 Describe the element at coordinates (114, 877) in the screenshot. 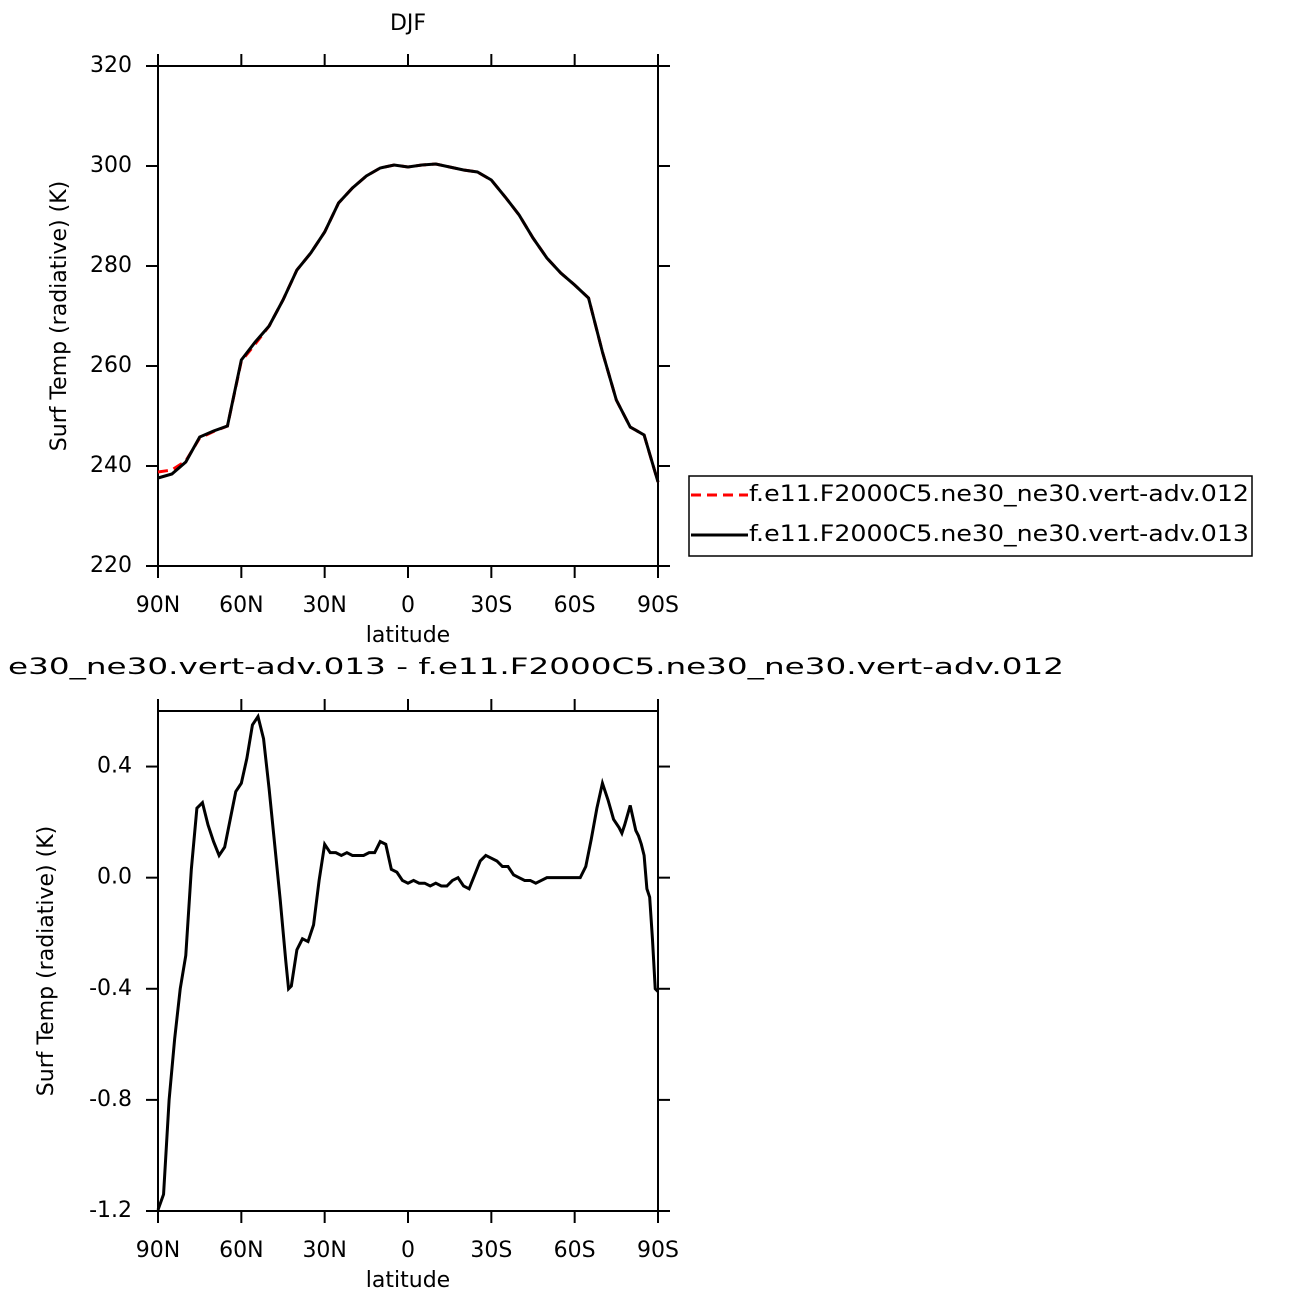

I see `y-tick-label: 0.0` at that location.